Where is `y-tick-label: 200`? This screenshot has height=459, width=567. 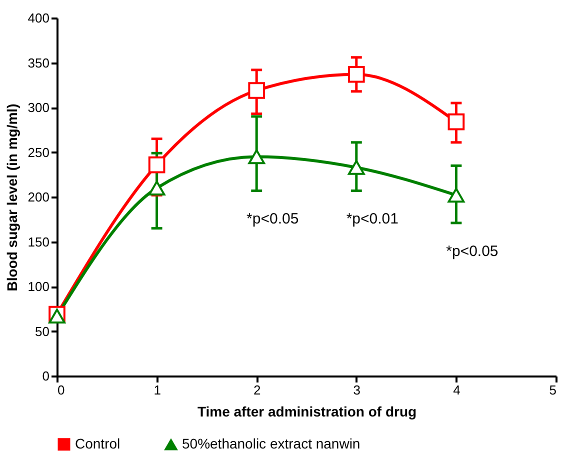 y-tick-label: 200 is located at coordinates (39, 197).